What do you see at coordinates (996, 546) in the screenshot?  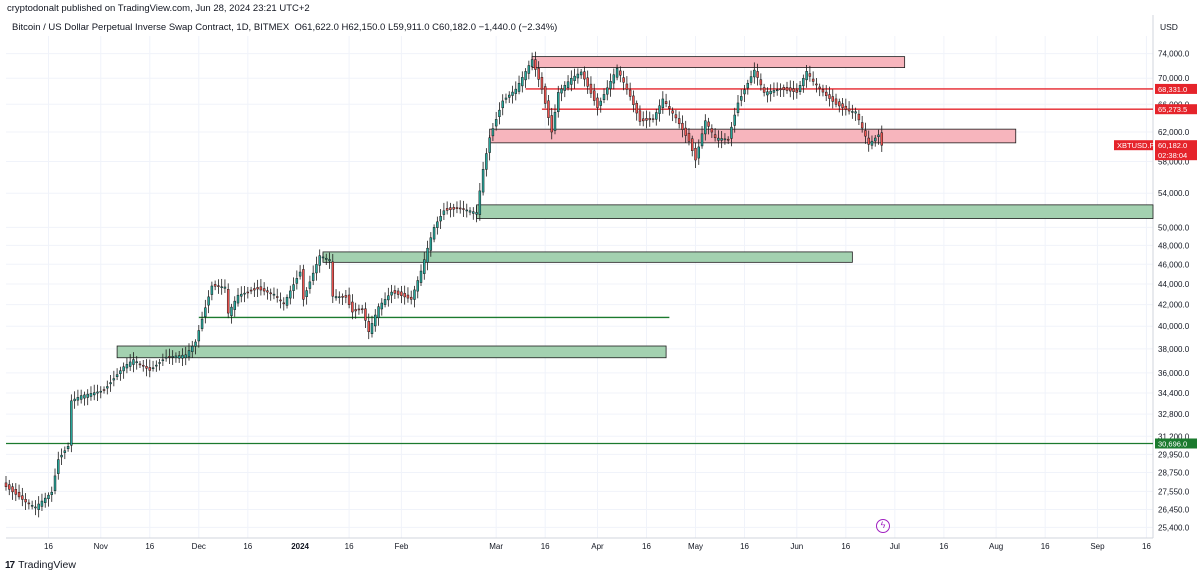 I see `x-tick-label: Aug` at bounding box center [996, 546].